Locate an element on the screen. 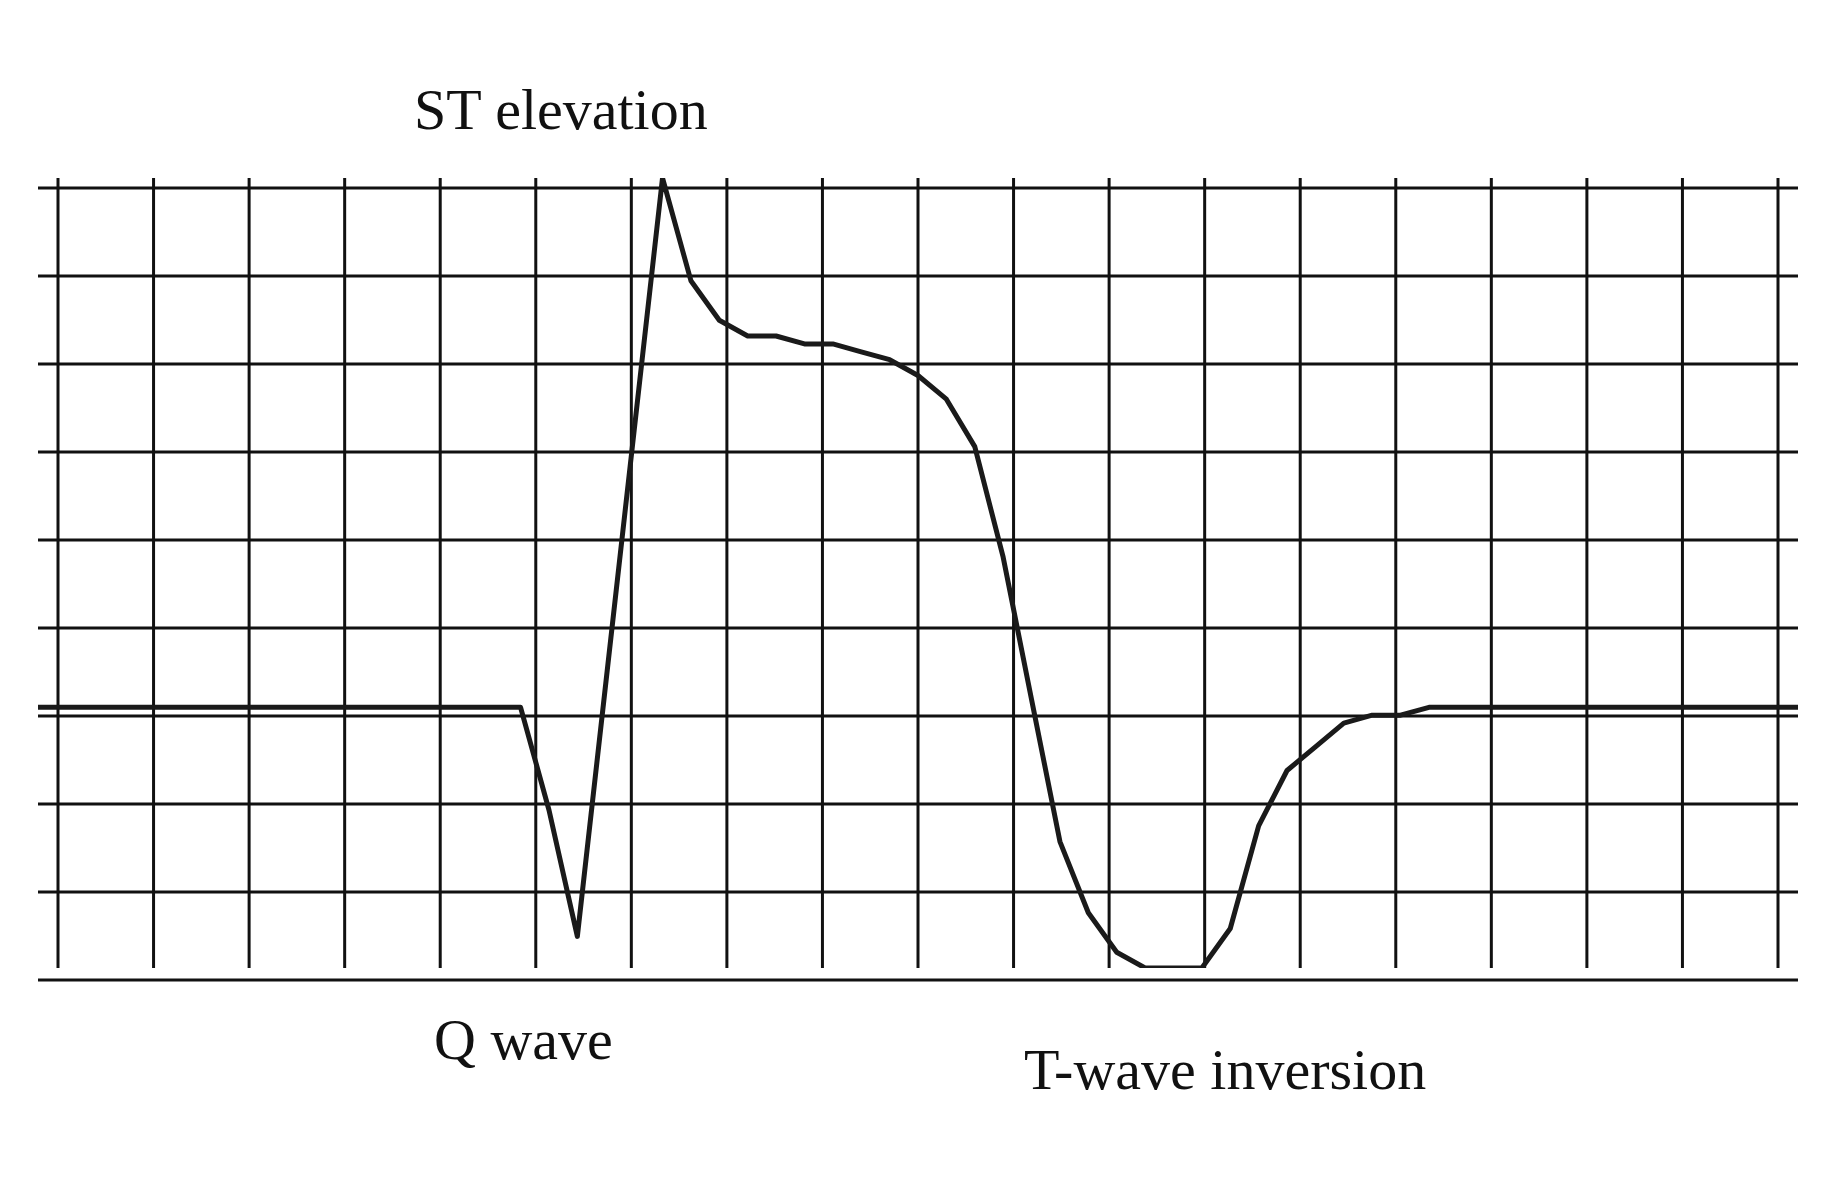 This screenshot has width=1838, height=1188. text: ST elevation is located at coordinates (561, 109).